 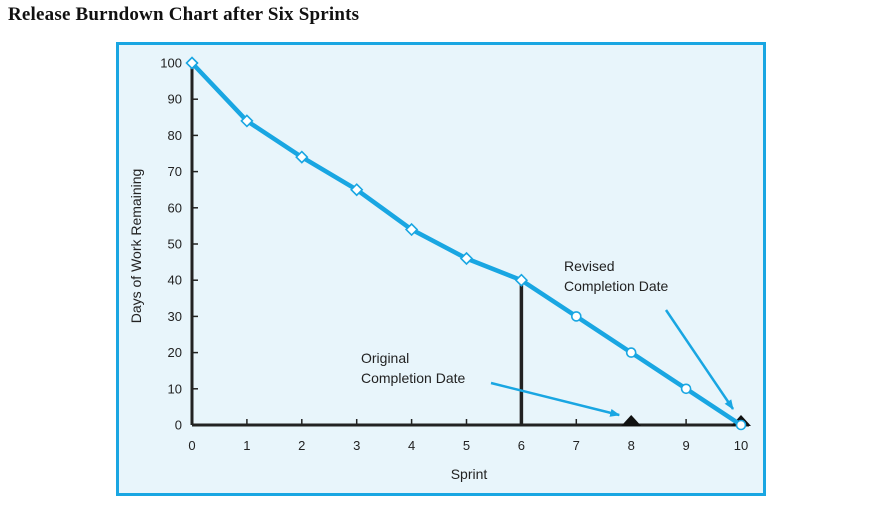 What do you see at coordinates (385, 358) in the screenshot?
I see `annotation-text: Original` at bounding box center [385, 358].